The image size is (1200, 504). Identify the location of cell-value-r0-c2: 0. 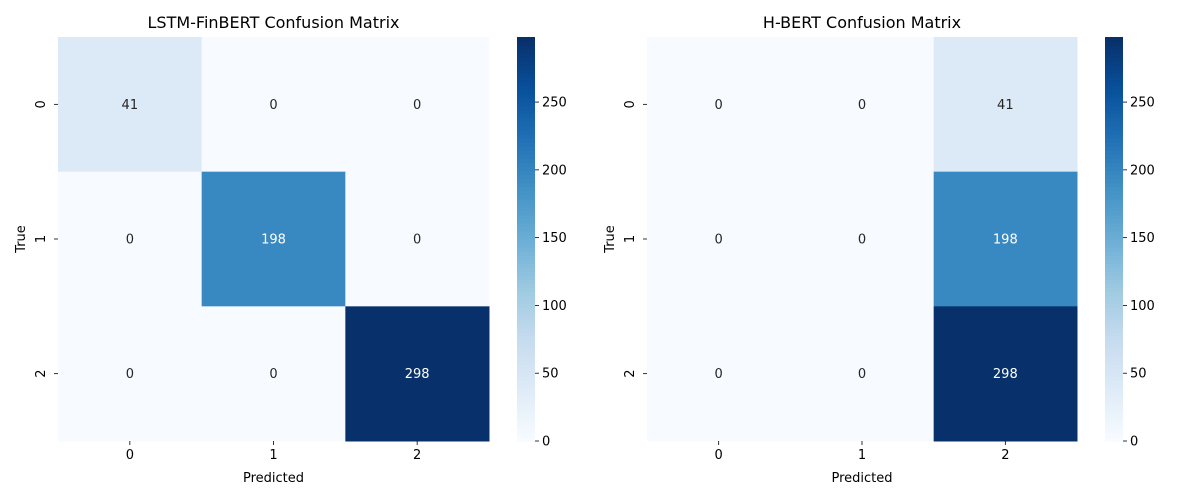
(417, 105).